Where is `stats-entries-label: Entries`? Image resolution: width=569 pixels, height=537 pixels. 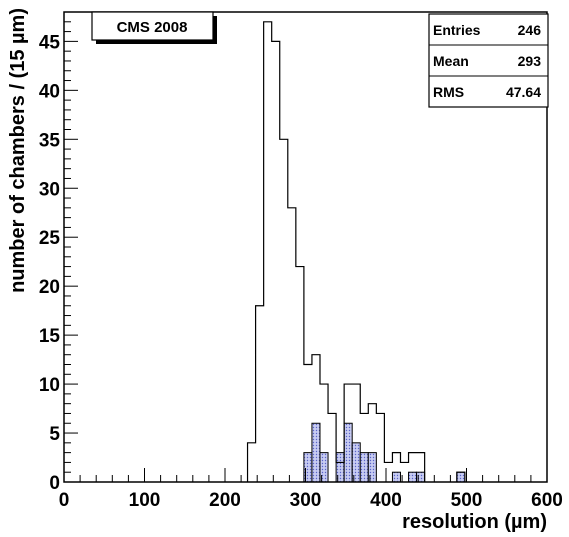
stats-entries-label: Entries is located at coordinates (457, 30).